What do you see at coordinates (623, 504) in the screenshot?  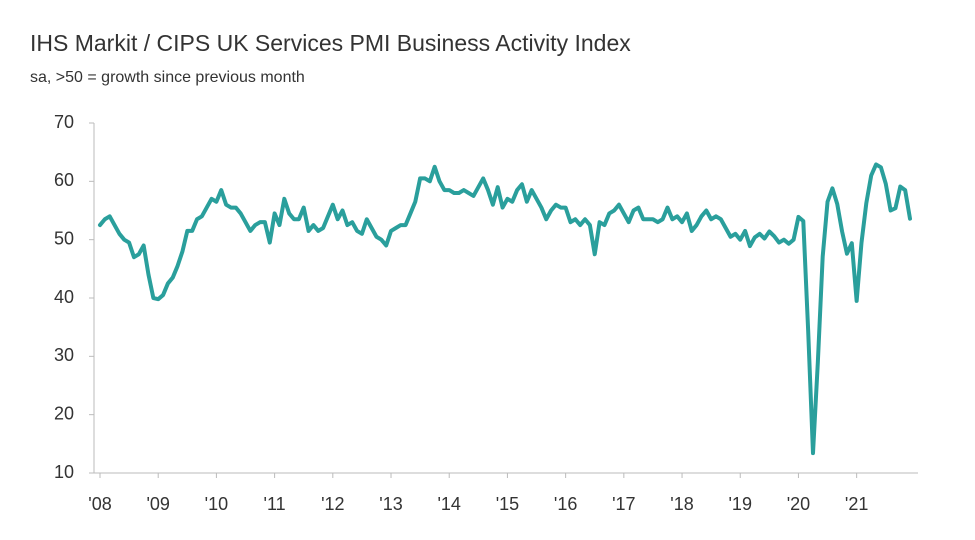 I see `x-tick-label: '17` at bounding box center [623, 504].